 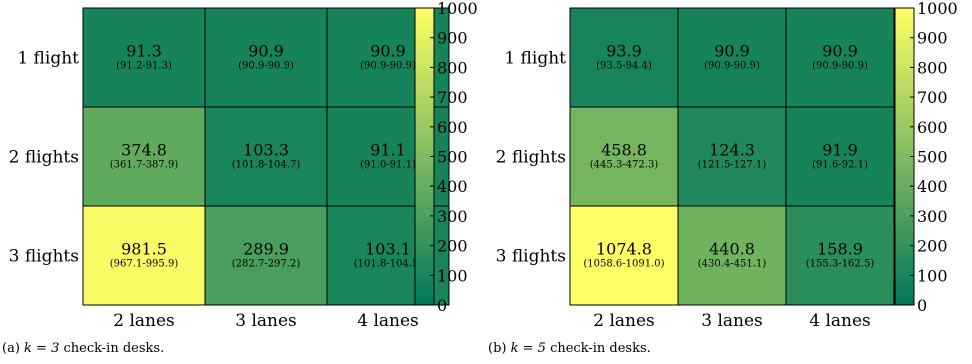 What do you see at coordinates (623, 264) in the screenshot?
I see `cell-interval-label: (1058.6-1091.0)` at bounding box center [623, 264].